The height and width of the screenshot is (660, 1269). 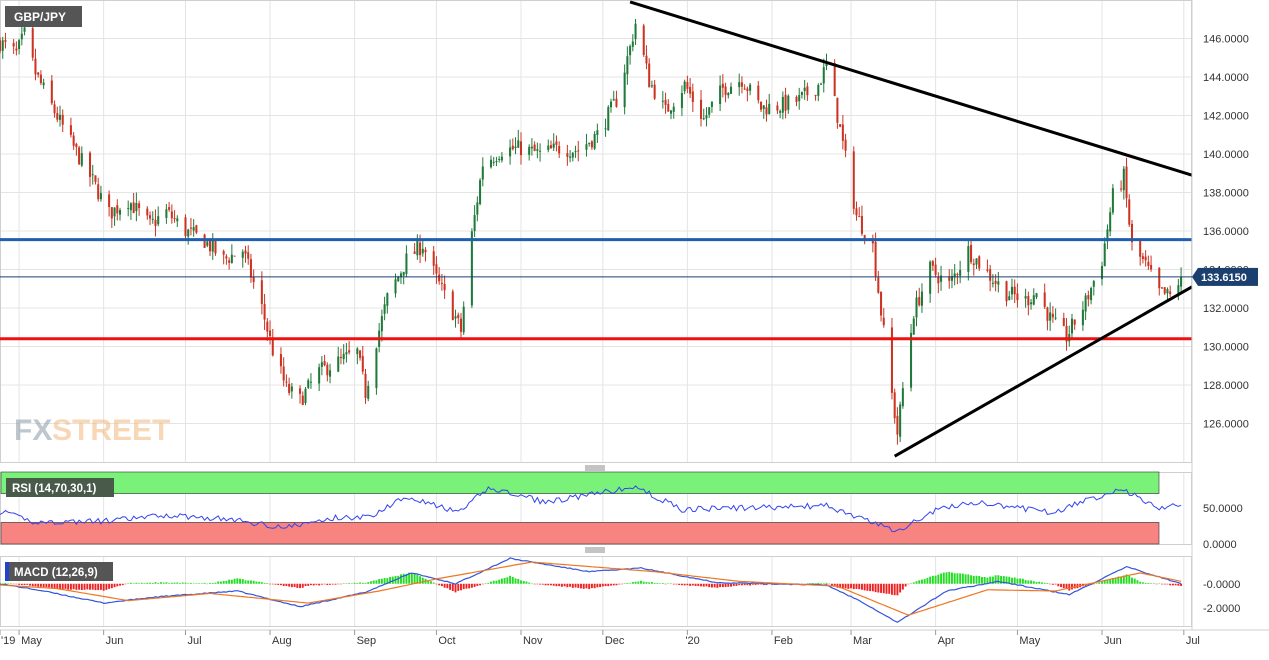 What do you see at coordinates (1223, 527) in the screenshot?
I see `rsi-axis: 50.0000 0.0000` at bounding box center [1223, 527].